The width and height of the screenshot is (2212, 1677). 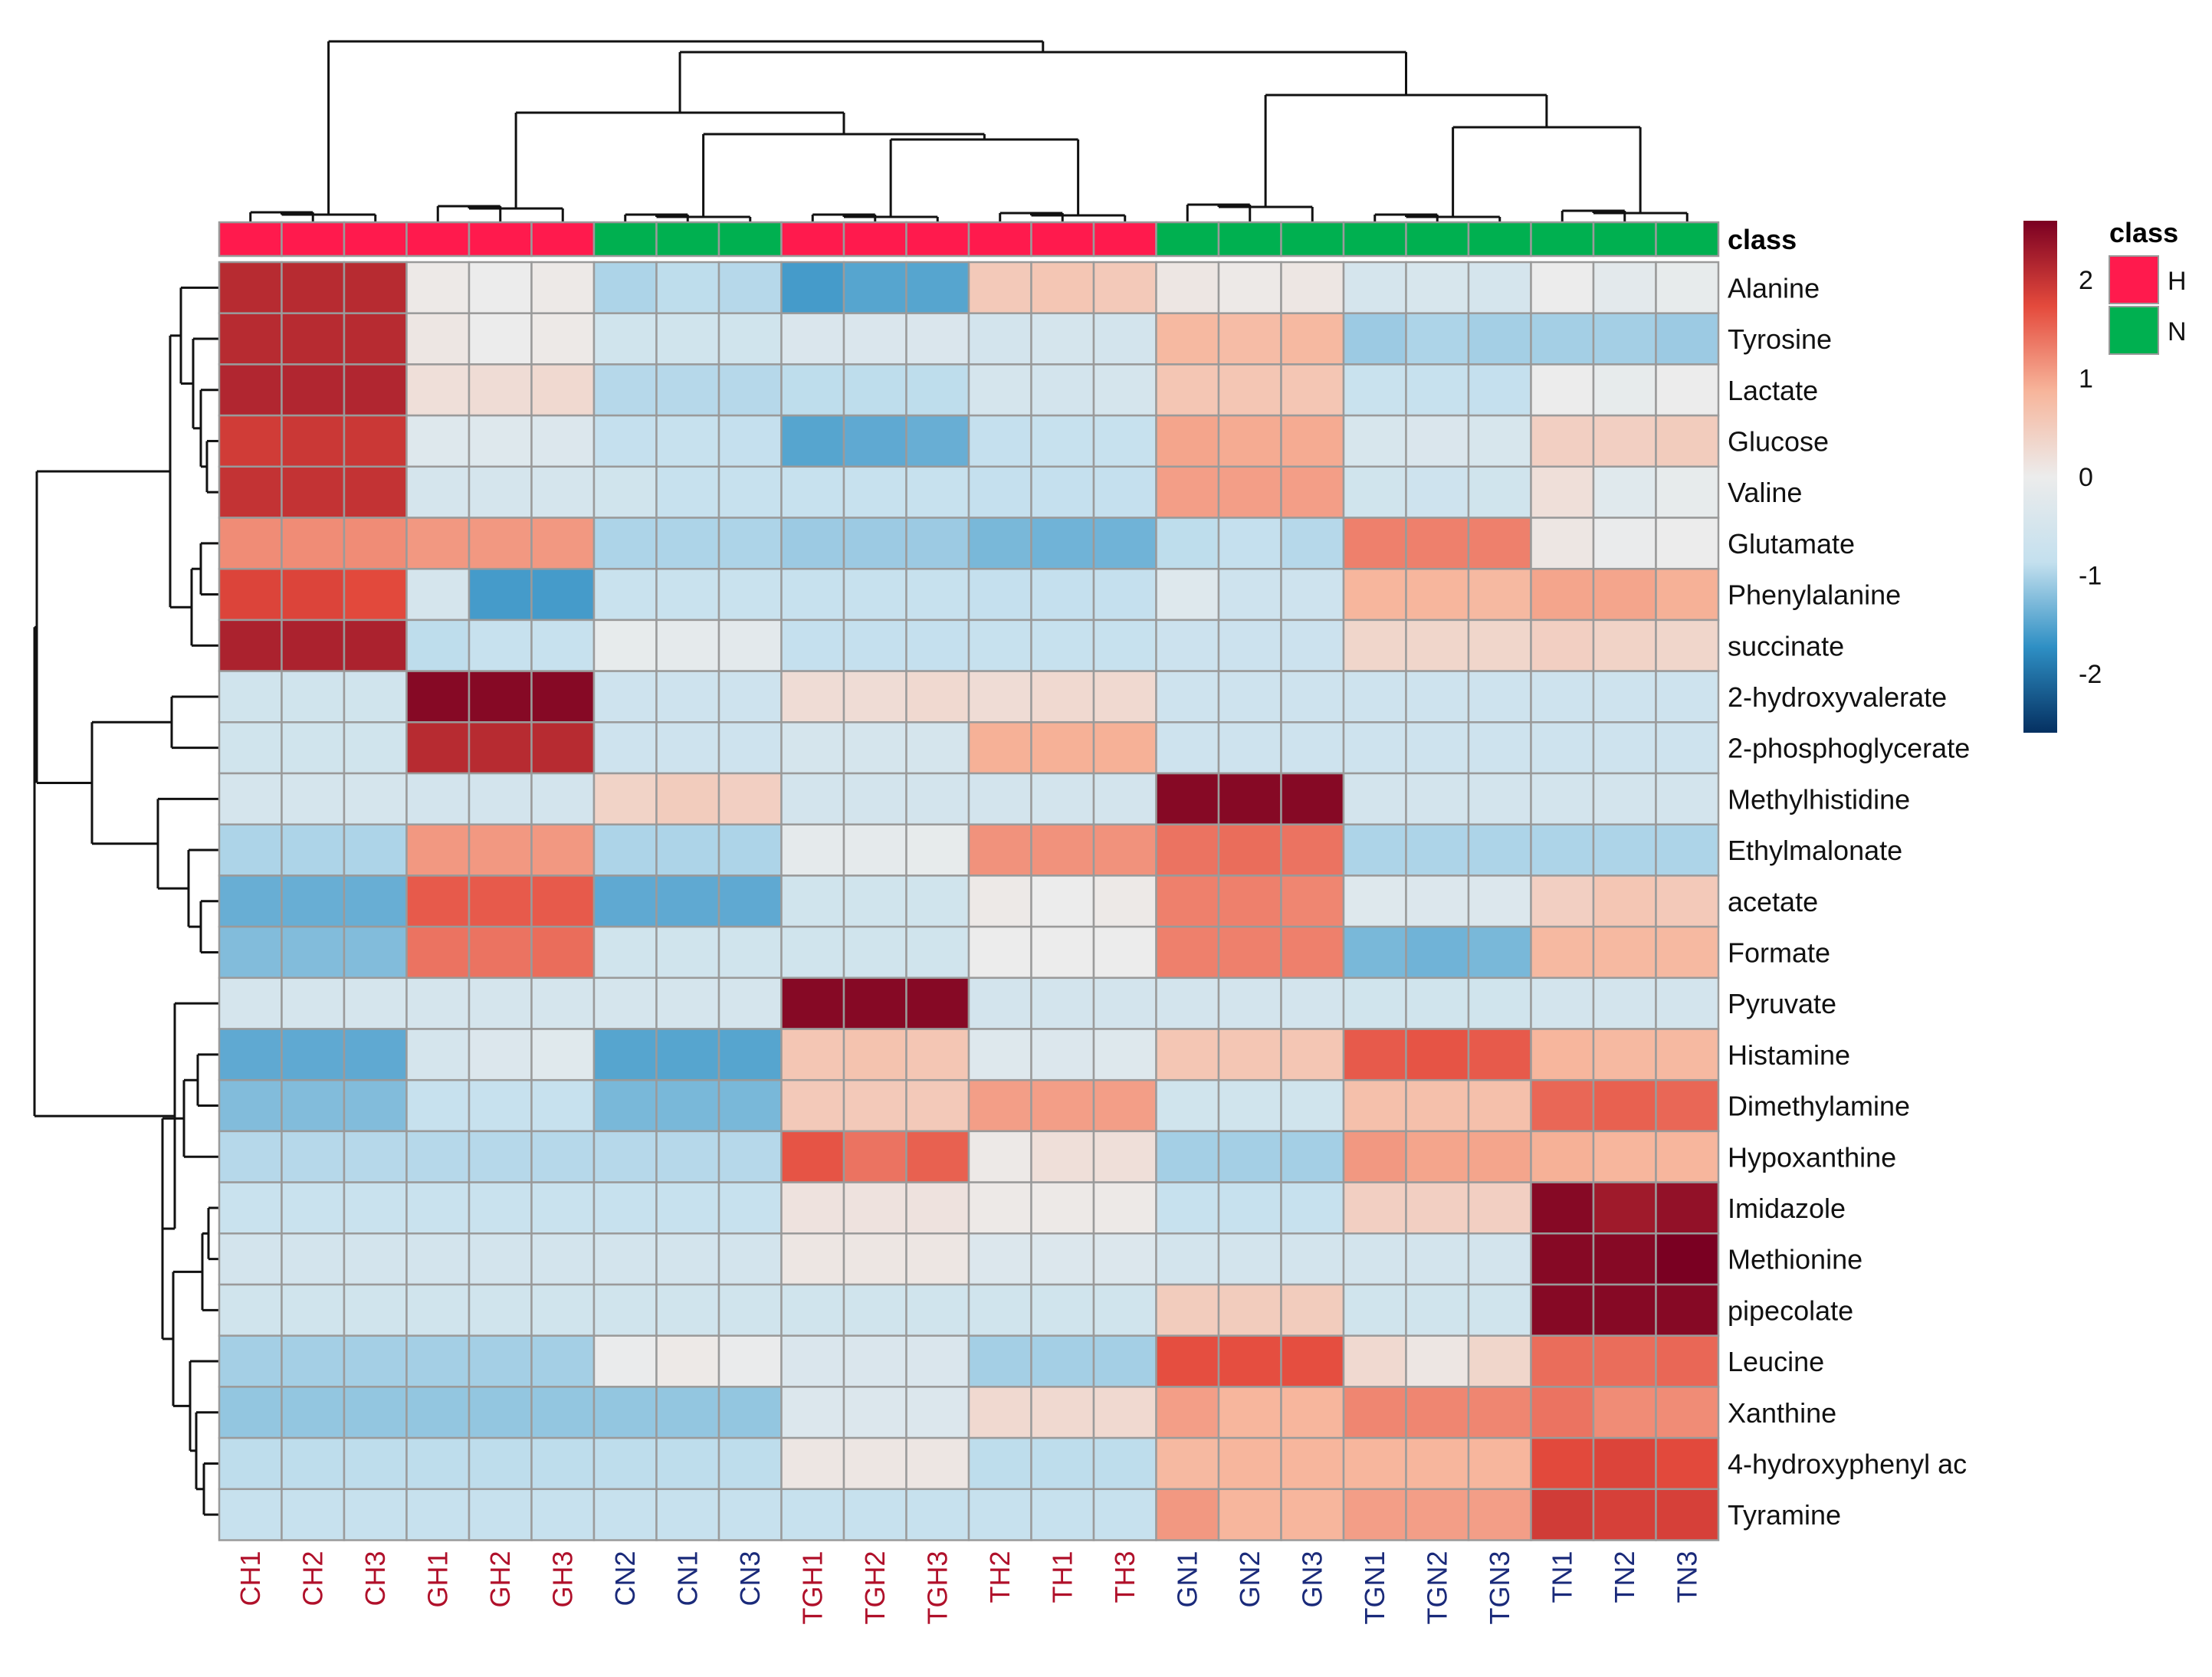 What do you see at coordinates (2040, 477) in the screenshot?
I see `color-scale-bar` at bounding box center [2040, 477].